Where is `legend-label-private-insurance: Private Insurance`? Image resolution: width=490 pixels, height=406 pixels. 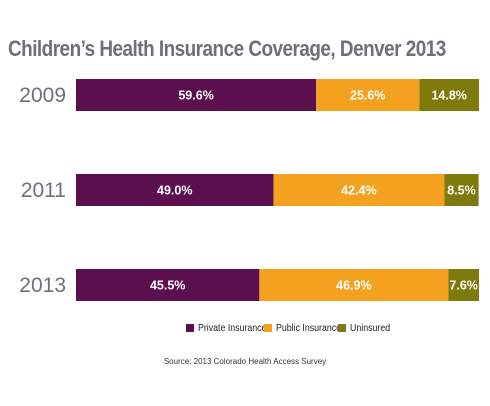 legend-label-private-insurance: Private Insurance is located at coordinates (232, 328).